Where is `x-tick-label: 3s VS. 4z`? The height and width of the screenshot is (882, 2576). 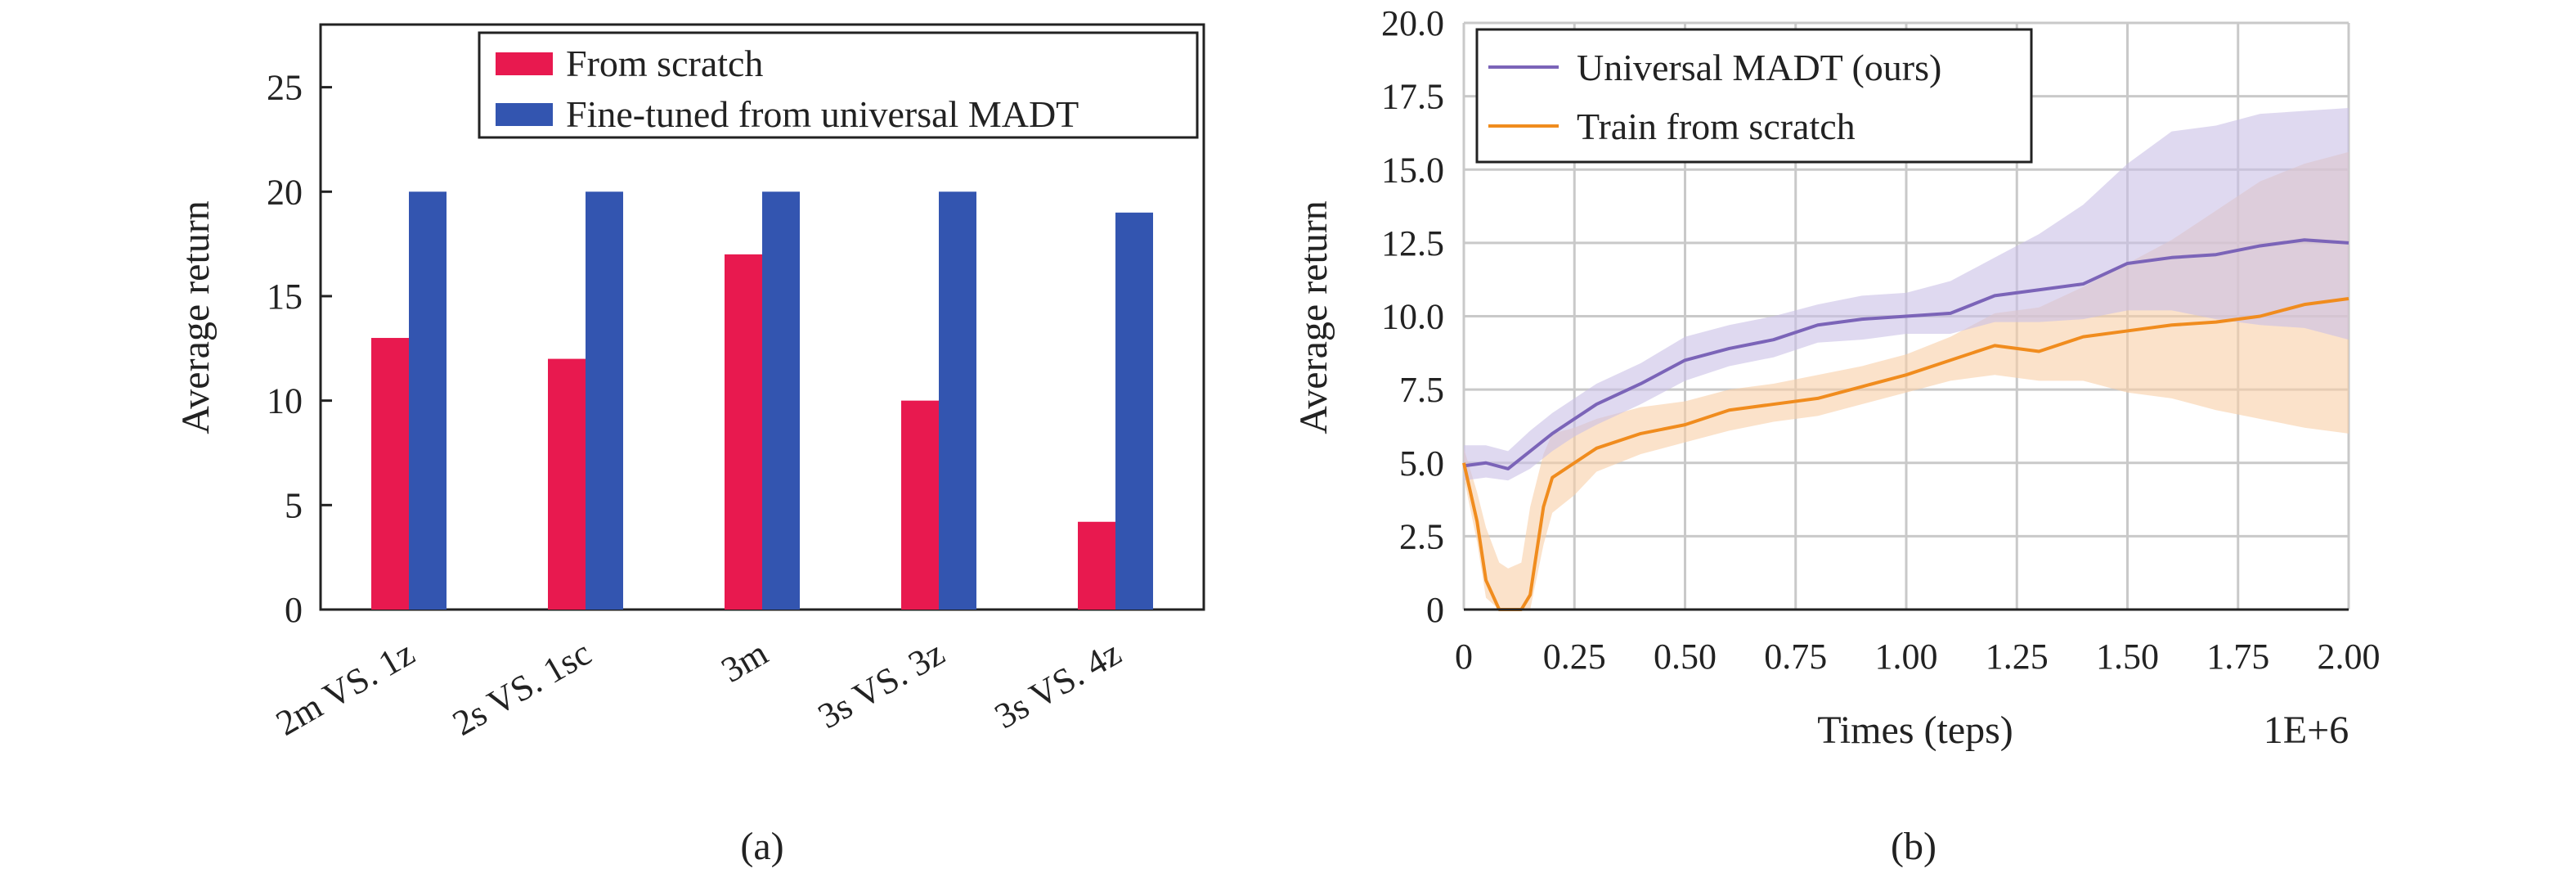 x-tick-label: 3s VS. 4z is located at coordinates (1058, 684).